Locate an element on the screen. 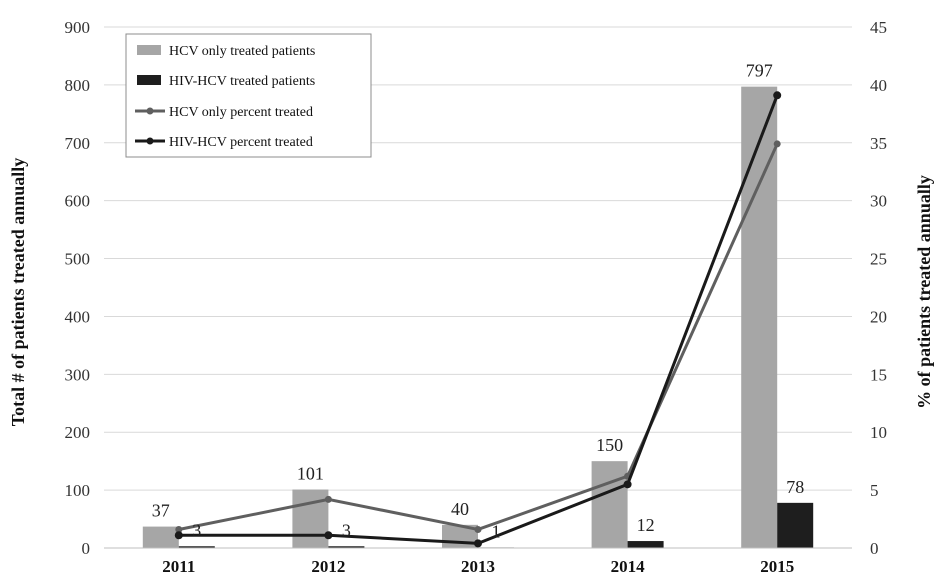 Image resolution: width=937 pixels, height=575 pixels. y-tick-label: 300 is located at coordinates (78, 374).